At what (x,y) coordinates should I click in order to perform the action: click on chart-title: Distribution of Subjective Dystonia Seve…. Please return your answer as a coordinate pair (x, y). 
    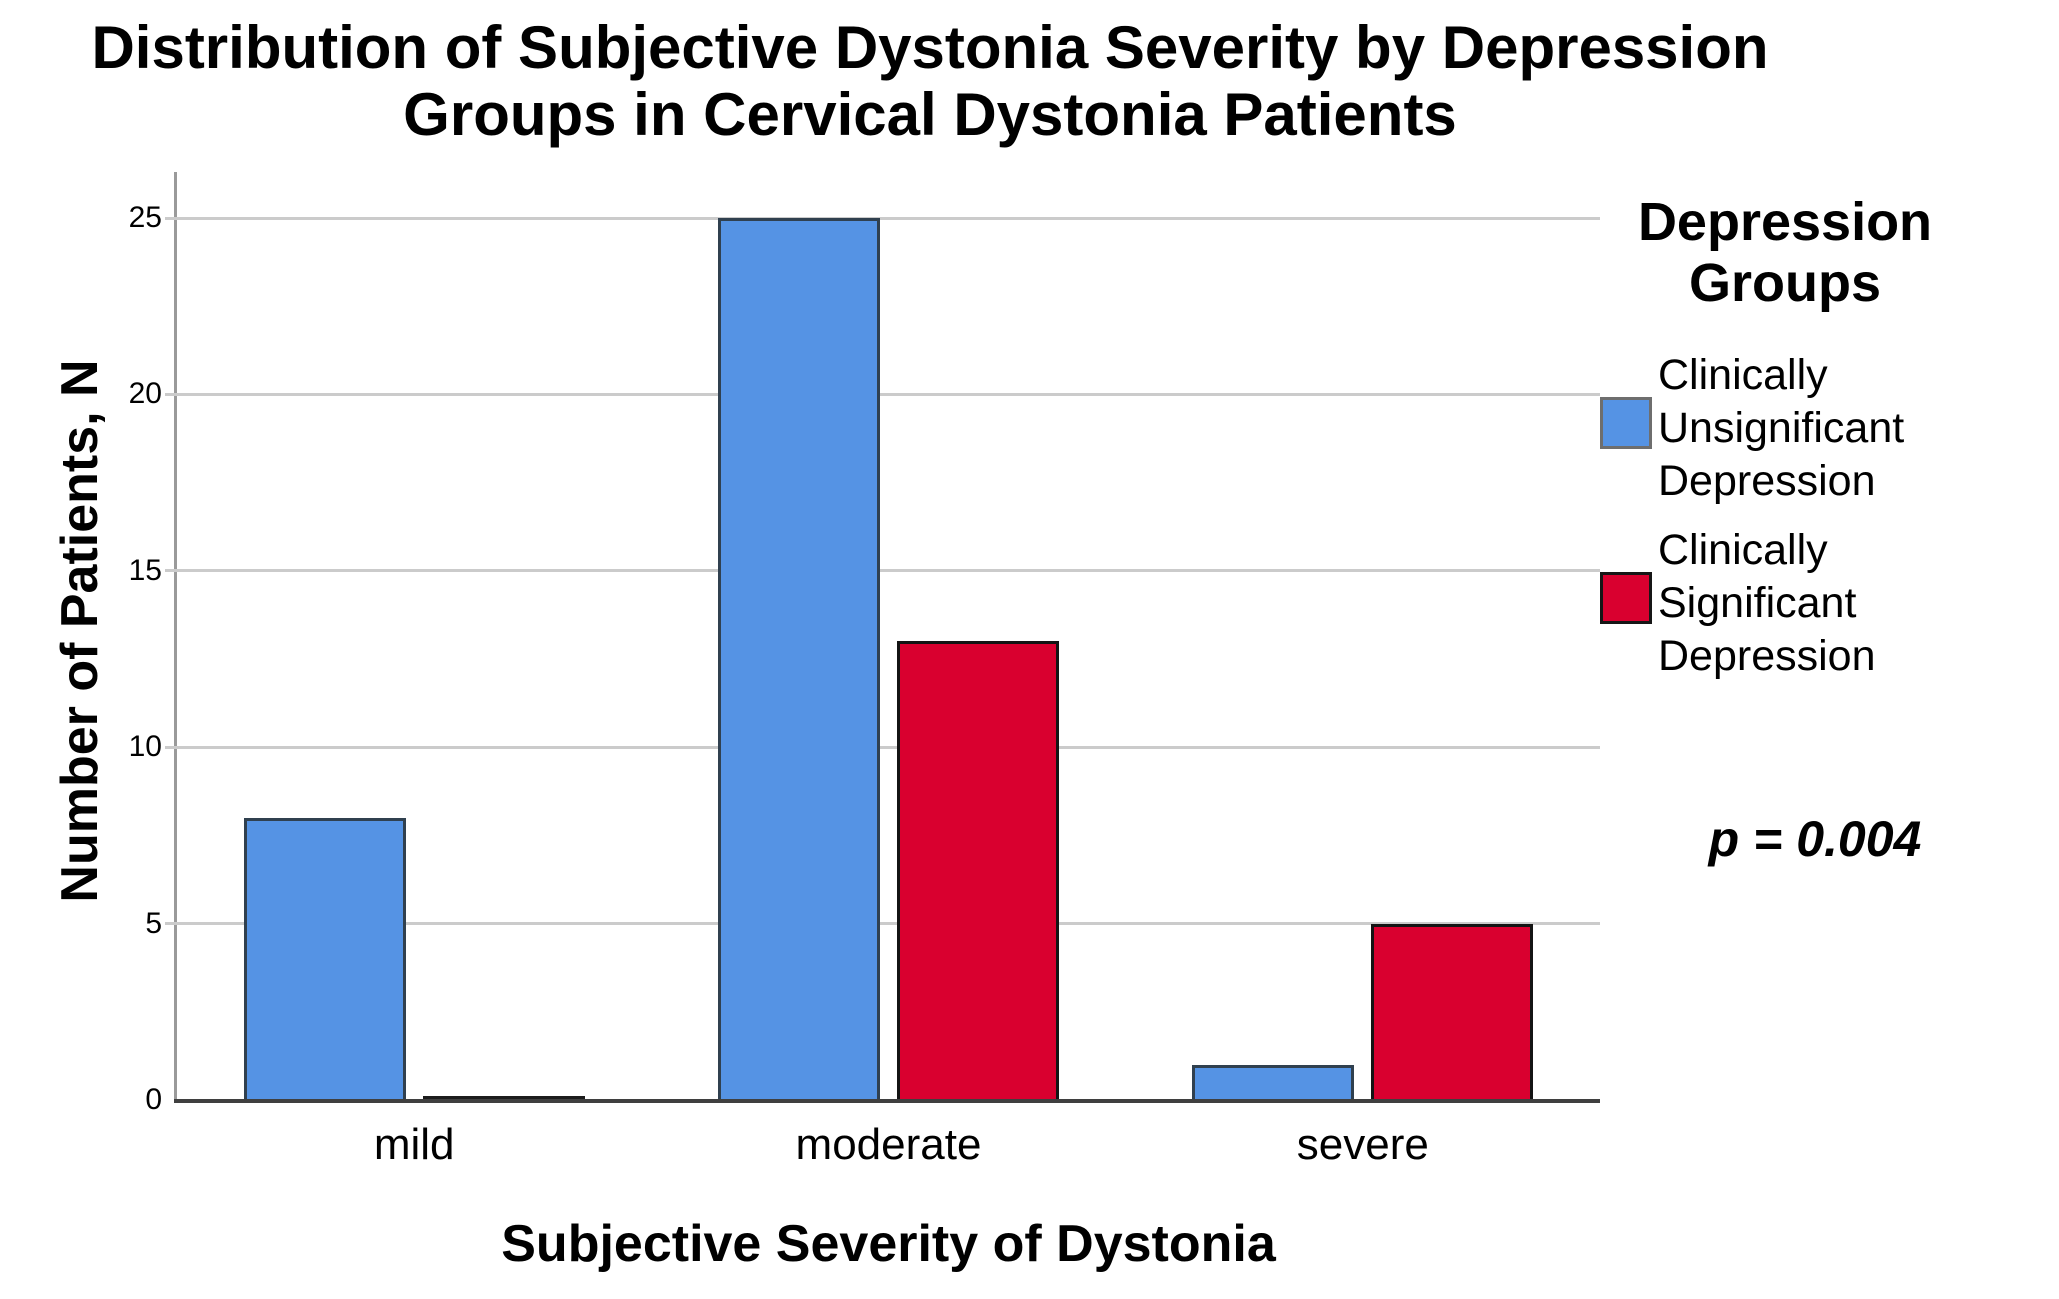
    Looking at the image, I should click on (930, 81).